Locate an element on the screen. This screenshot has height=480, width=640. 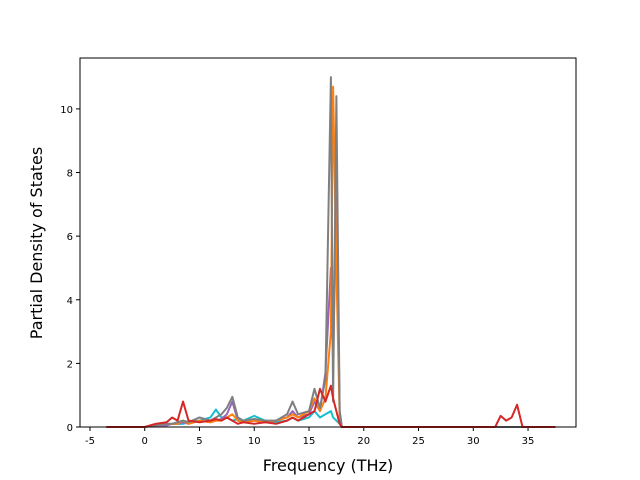
y-tick-label: 0 is located at coordinates (70, 428).